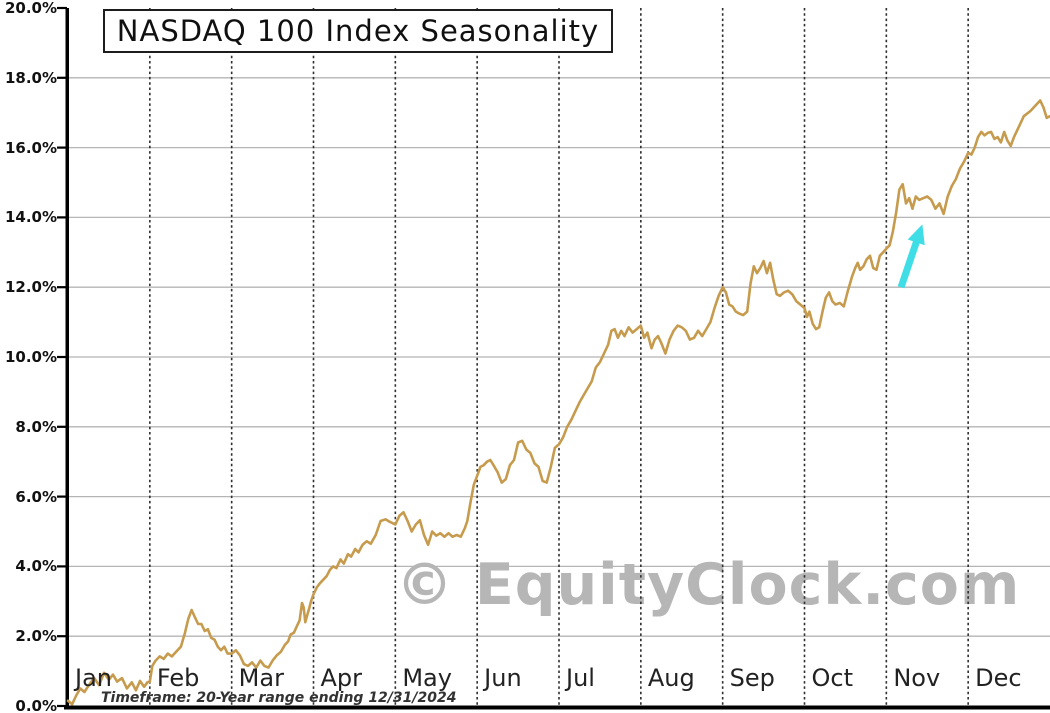 The image size is (1050, 713). I want to click on equityclock-watermark: © EquityClock.com, so click(708, 585).